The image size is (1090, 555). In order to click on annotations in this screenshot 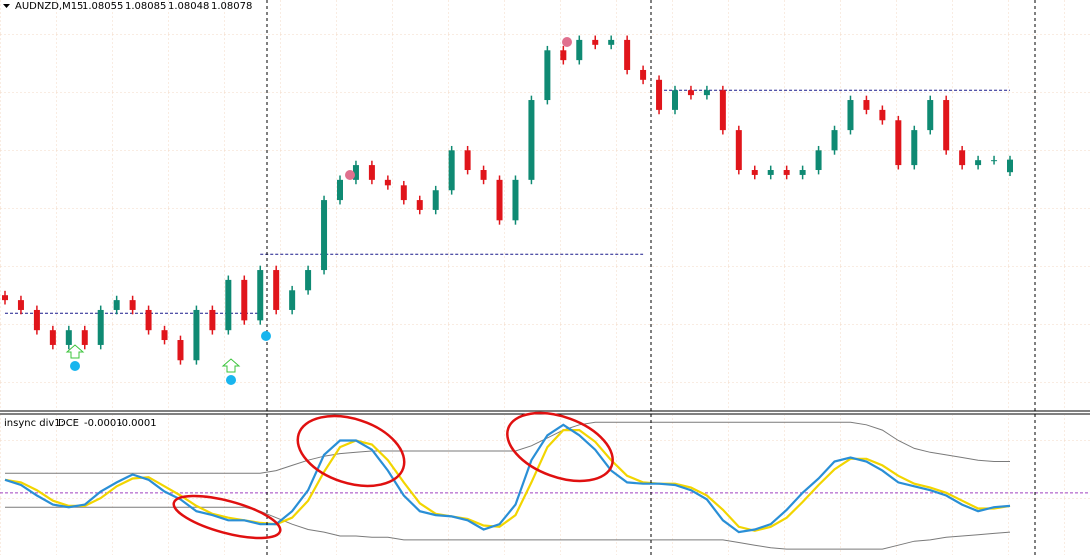, I will do `click(393, 475)`.